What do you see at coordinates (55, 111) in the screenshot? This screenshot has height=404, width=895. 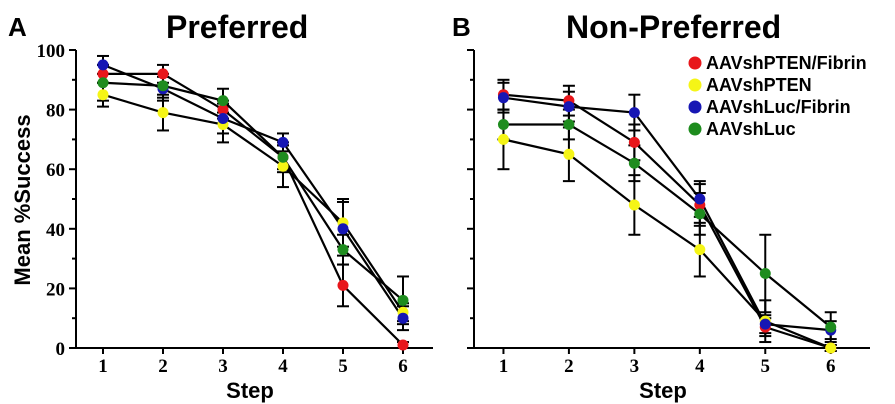 I see `panel-a-y-tick-label: 80` at bounding box center [55, 111].